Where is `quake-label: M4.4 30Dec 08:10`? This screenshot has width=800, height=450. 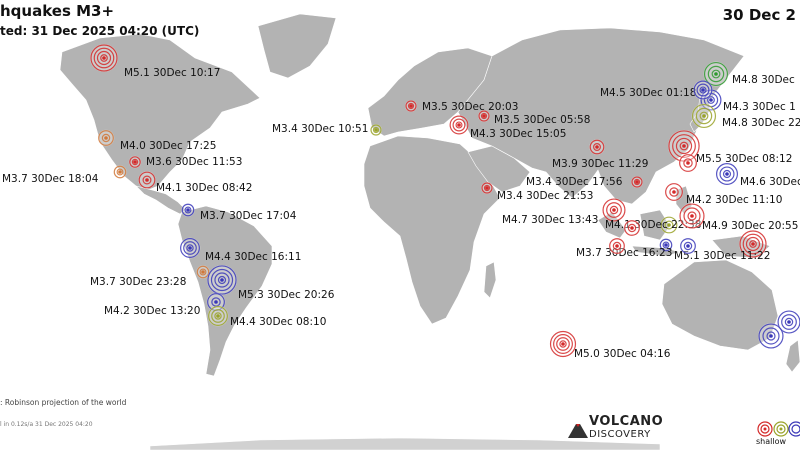 quake-label: M4.4 30Dec 08:10 is located at coordinates (278, 322).